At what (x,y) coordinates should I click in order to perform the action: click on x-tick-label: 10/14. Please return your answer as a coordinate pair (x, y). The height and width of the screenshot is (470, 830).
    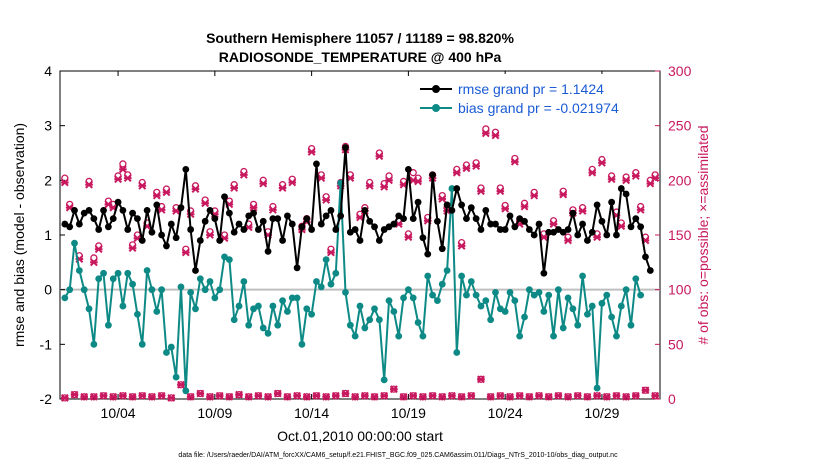
    Looking at the image, I should click on (311, 413).